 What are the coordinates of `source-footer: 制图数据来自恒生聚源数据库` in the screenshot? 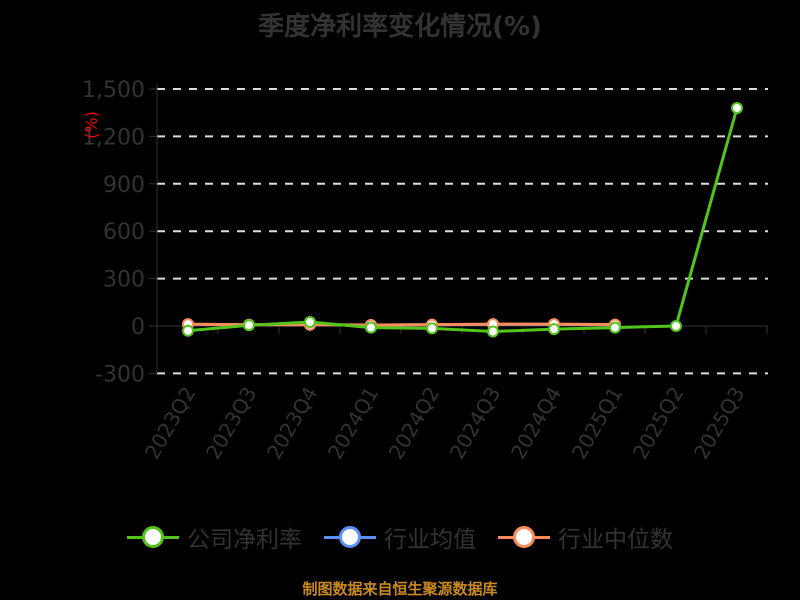 It's located at (400, 589).